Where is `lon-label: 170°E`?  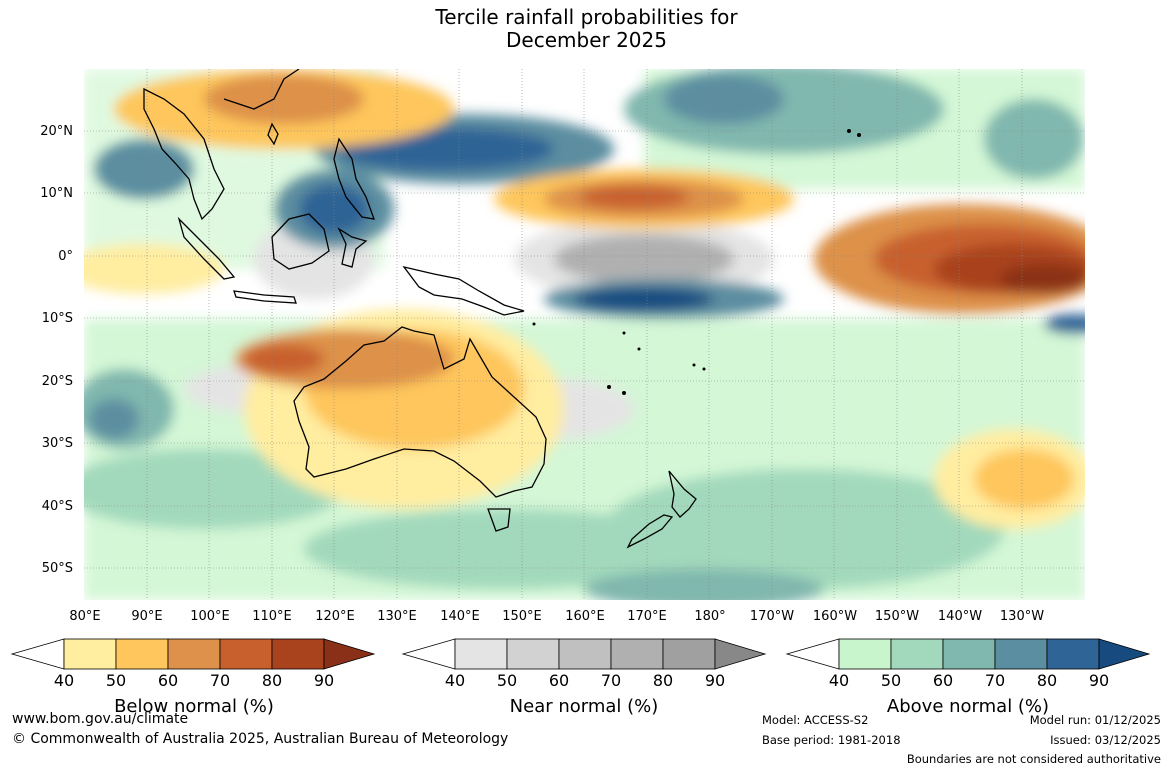 lon-label: 170°E is located at coordinates (647, 616).